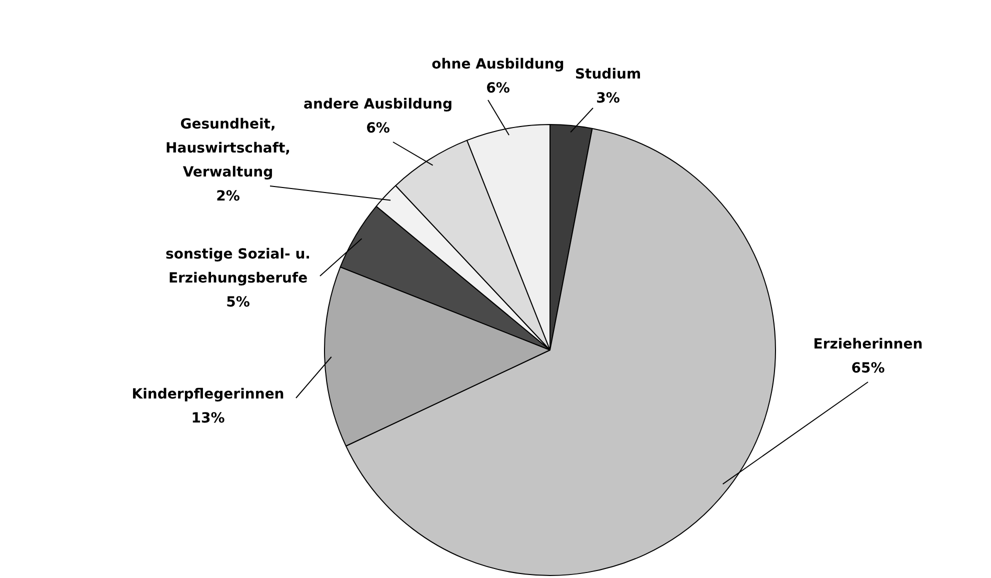 The width and height of the screenshot is (991, 578). Describe the element at coordinates (228, 196) in the screenshot. I see `data-label: 2%` at that location.